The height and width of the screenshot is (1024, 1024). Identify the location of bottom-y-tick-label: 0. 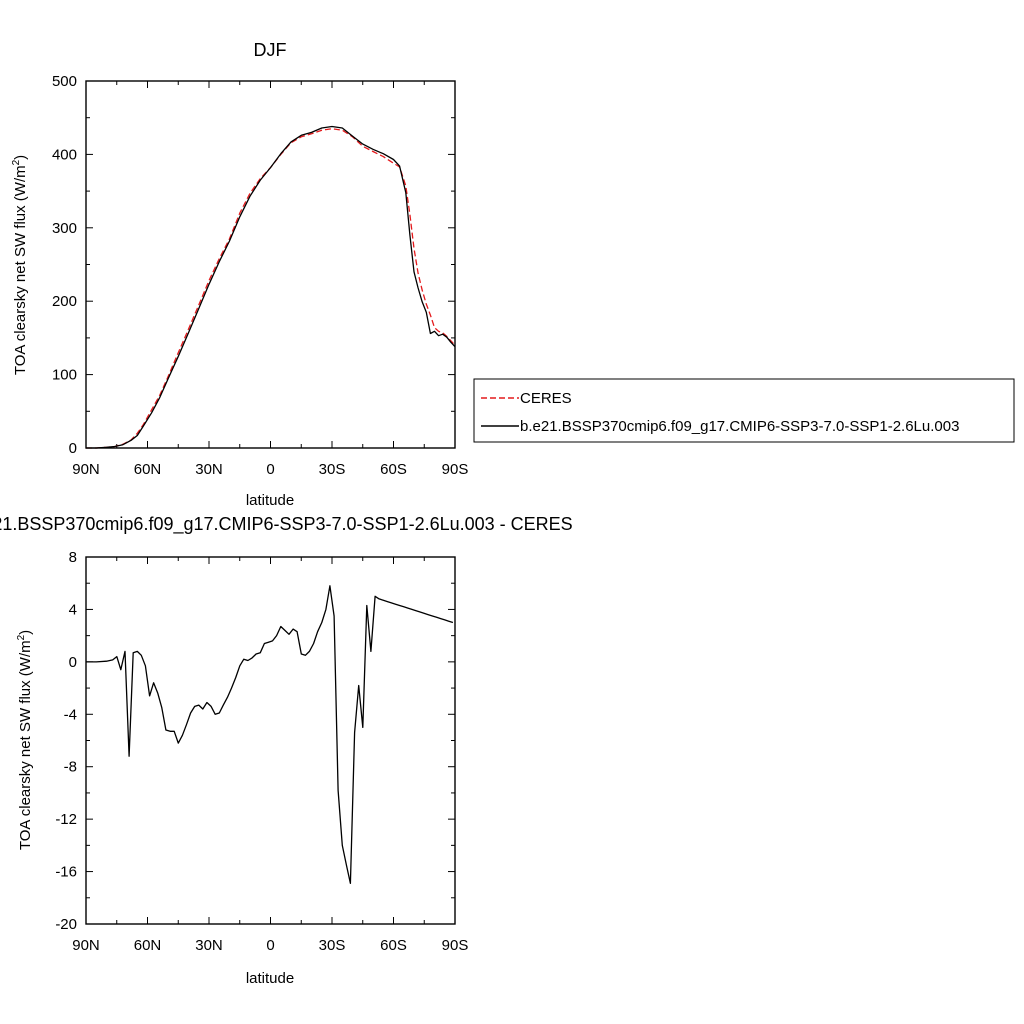
(73, 662).